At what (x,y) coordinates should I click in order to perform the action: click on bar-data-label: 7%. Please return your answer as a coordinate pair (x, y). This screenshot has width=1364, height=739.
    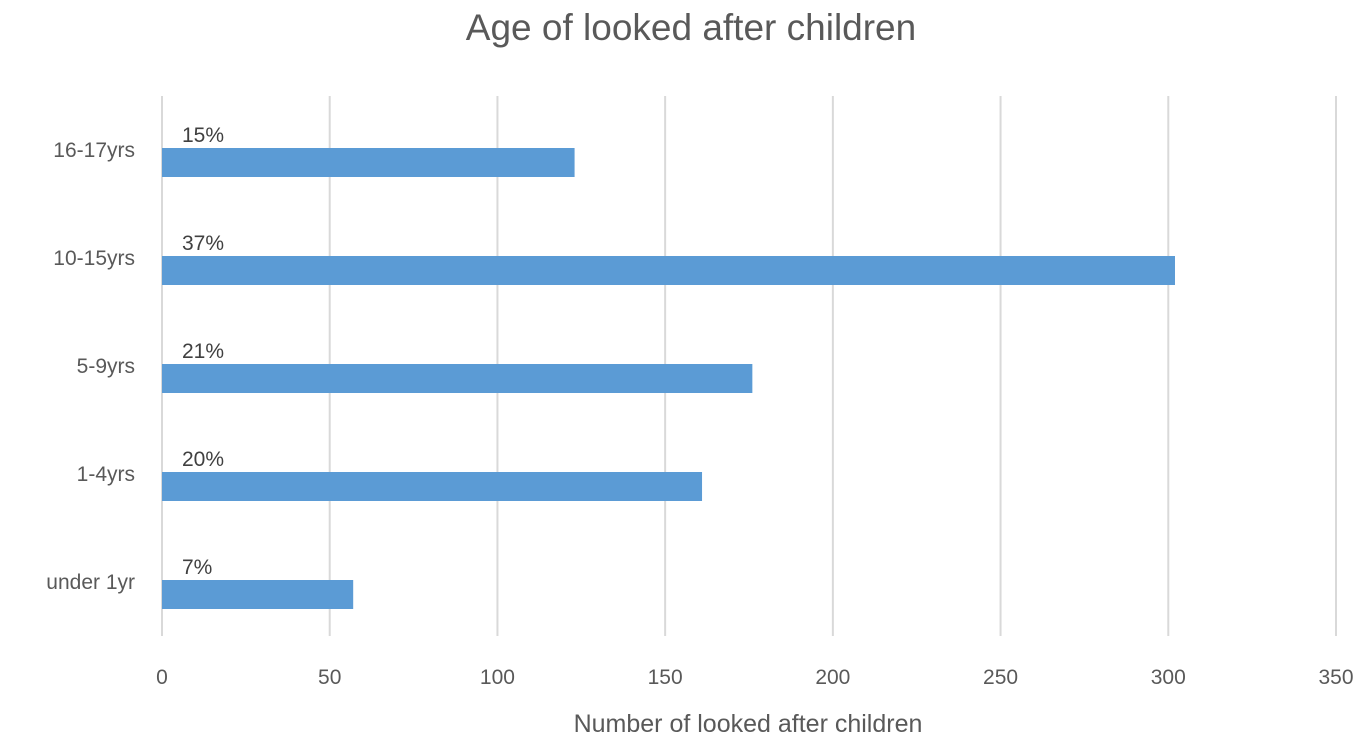
    Looking at the image, I should click on (197, 567).